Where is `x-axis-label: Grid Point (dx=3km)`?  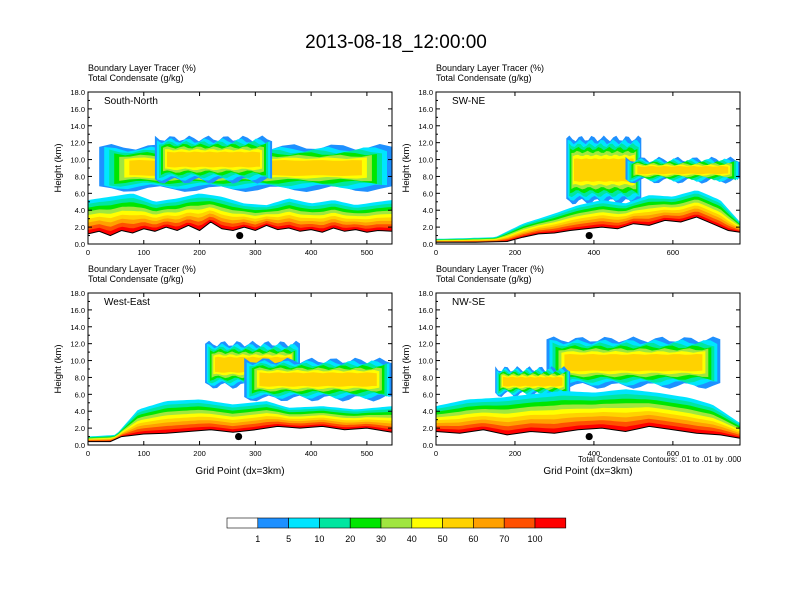 x-axis-label: Grid Point (dx=3km) is located at coordinates (239, 471).